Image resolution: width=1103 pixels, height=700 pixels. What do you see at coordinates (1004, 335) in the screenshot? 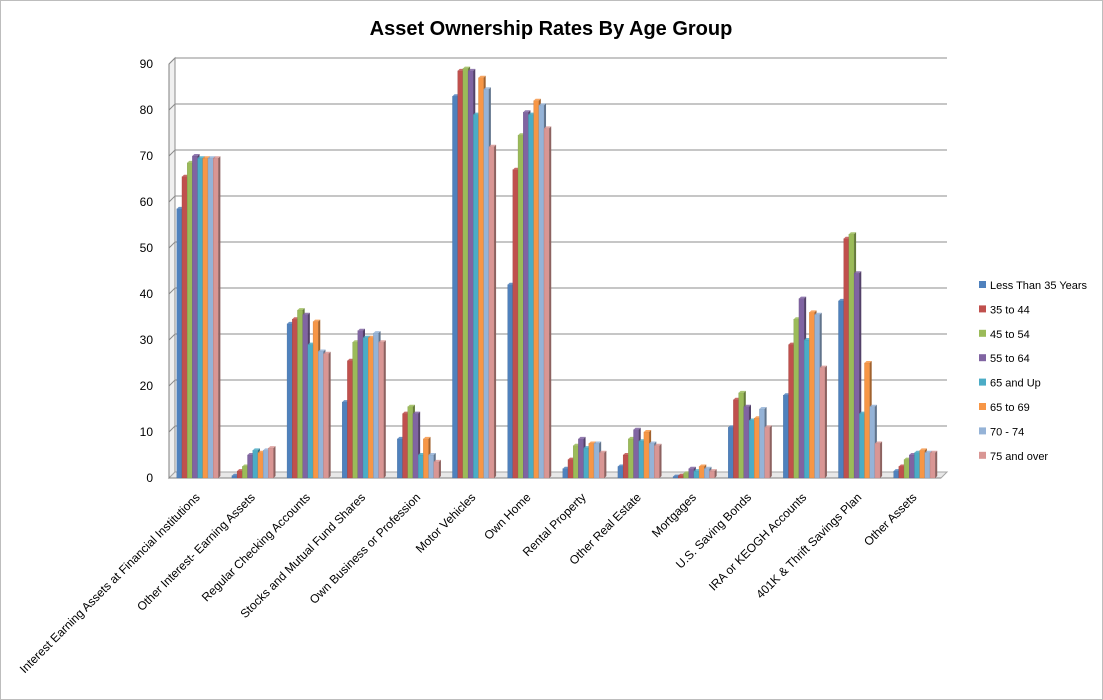
I see `legend-entry: 45 to 54` at bounding box center [1004, 335].